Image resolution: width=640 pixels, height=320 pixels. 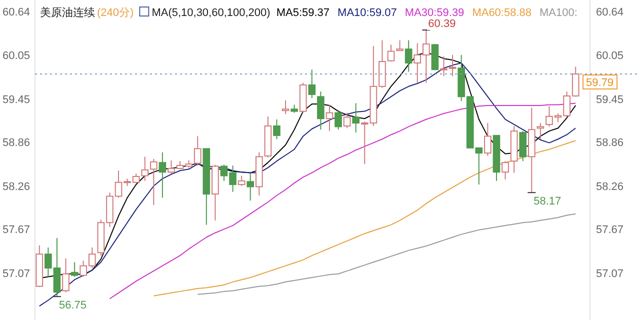 I want to click on legend-title: MA(5,10,30,60,100,200), so click(x=211, y=13).